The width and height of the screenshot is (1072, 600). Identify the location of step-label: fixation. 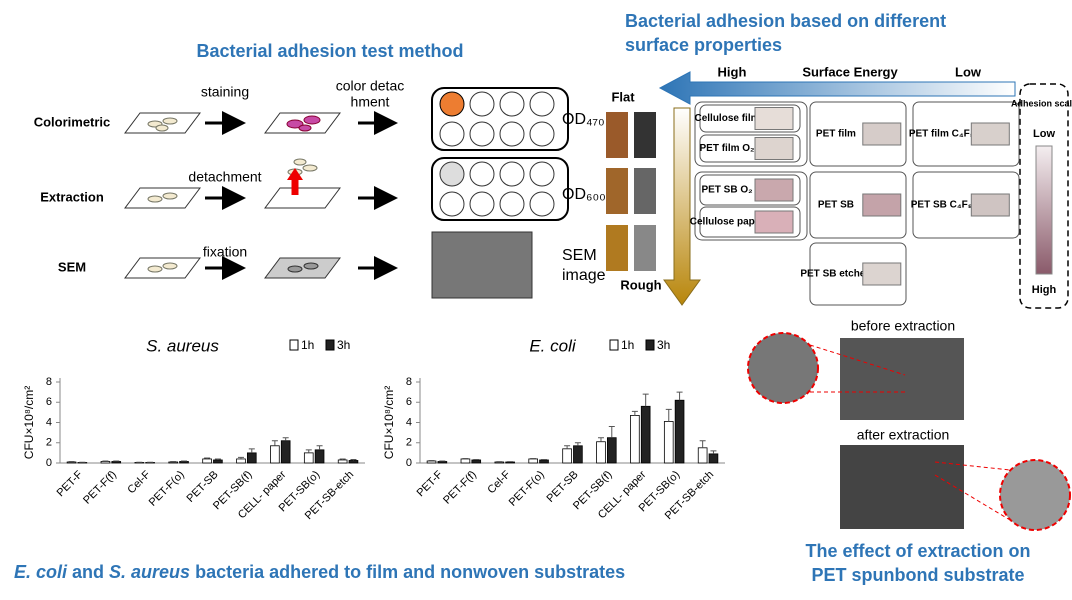
(225, 252).